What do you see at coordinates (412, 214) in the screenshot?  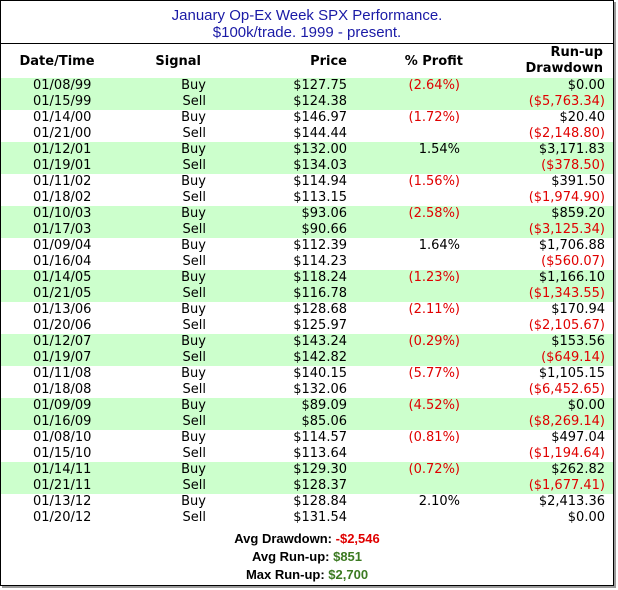 I see `cell-profit: (2.58%)` at bounding box center [412, 214].